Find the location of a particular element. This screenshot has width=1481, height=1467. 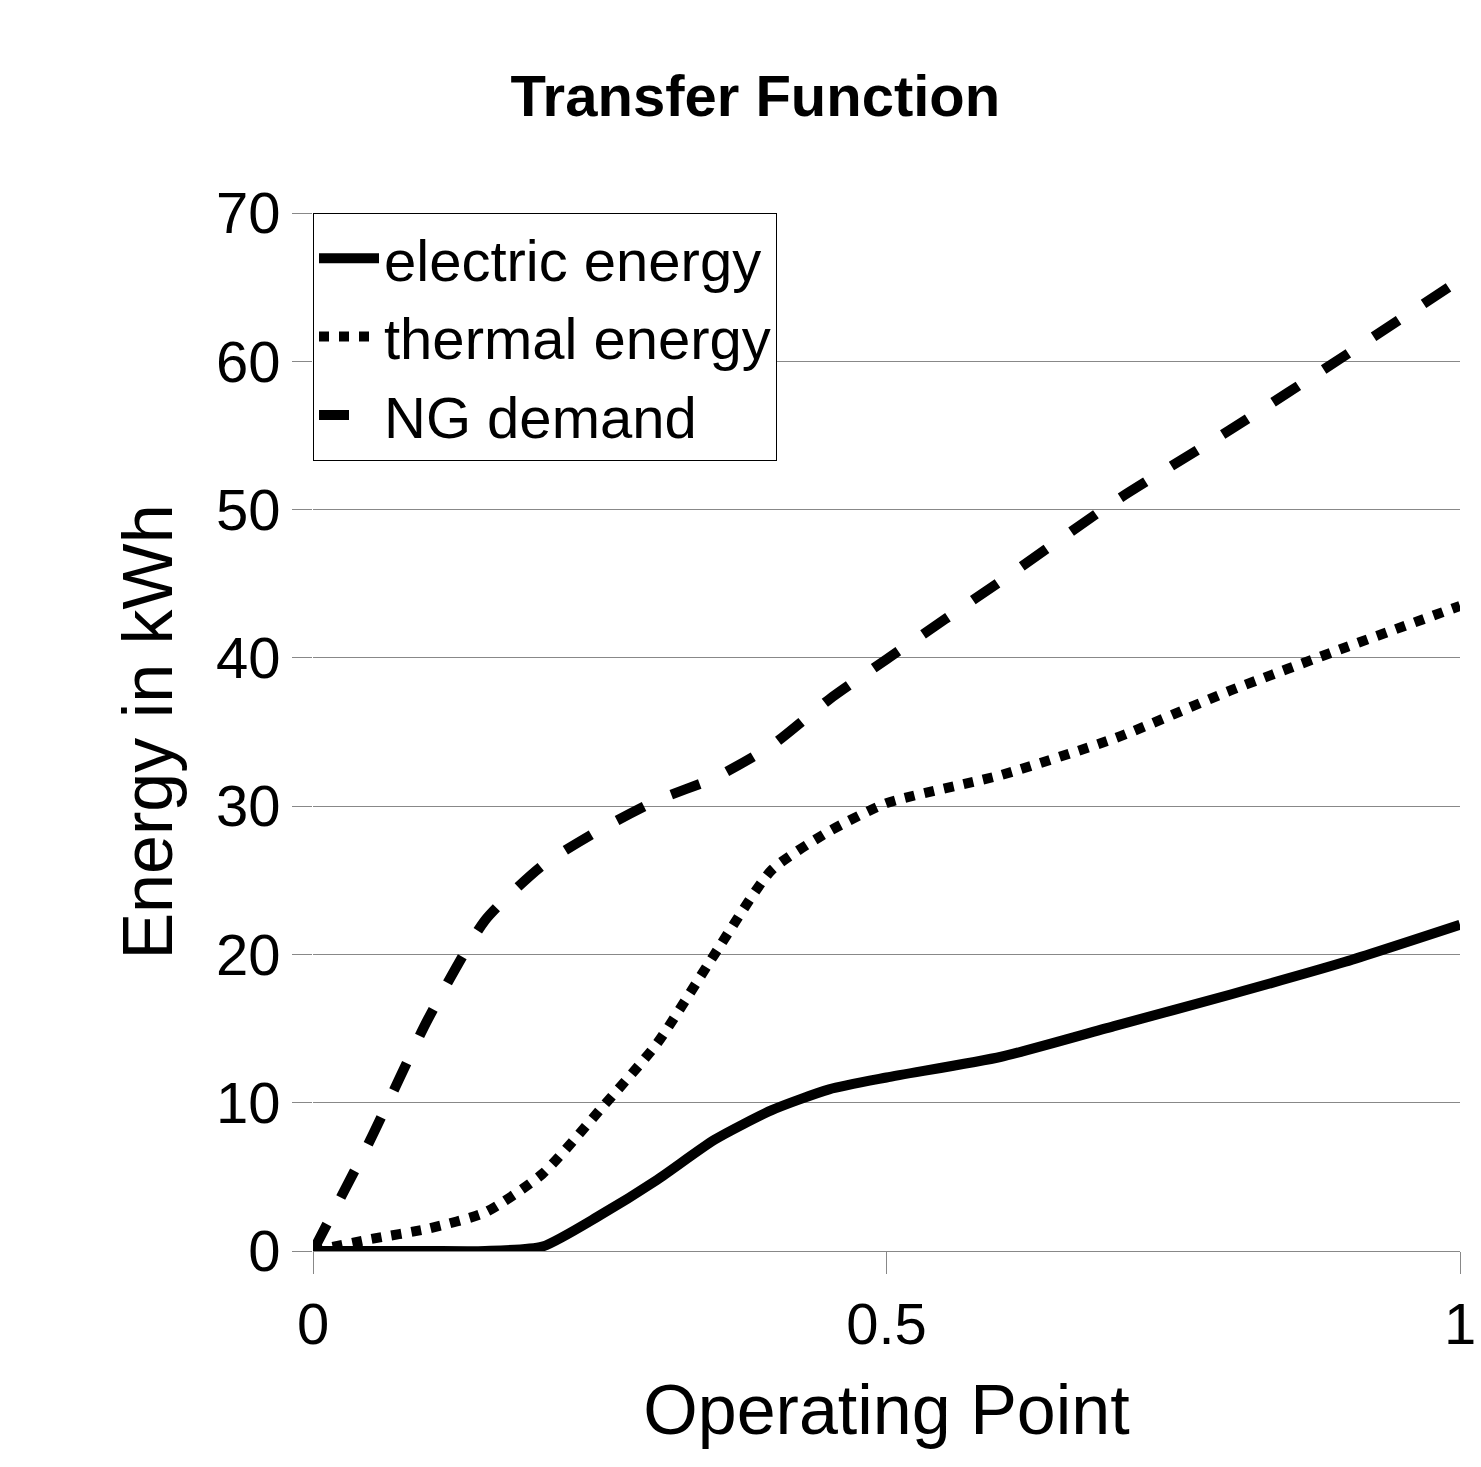

y-tick-label: 50 is located at coordinates (248, 509).